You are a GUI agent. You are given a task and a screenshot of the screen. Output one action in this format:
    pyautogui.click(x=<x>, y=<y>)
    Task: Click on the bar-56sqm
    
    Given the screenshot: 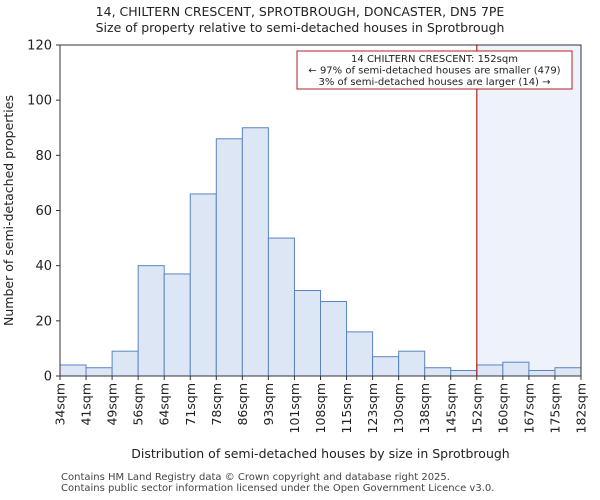 What is the action you would take?
    pyautogui.click(x=151, y=321)
    